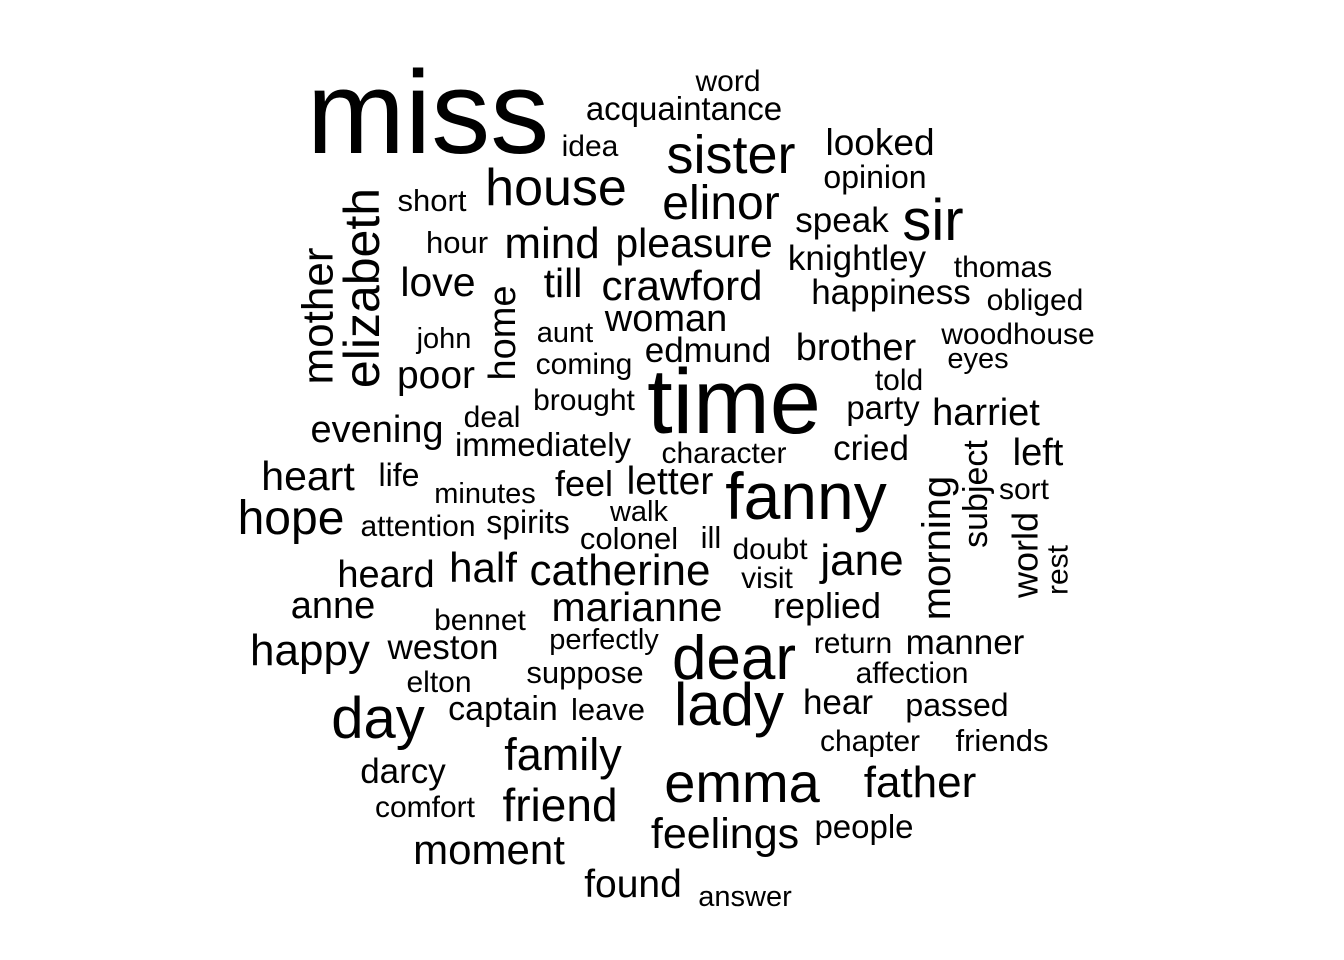 This screenshot has width=1344, height=960. I want to click on word-hope: hope, so click(291, 518).